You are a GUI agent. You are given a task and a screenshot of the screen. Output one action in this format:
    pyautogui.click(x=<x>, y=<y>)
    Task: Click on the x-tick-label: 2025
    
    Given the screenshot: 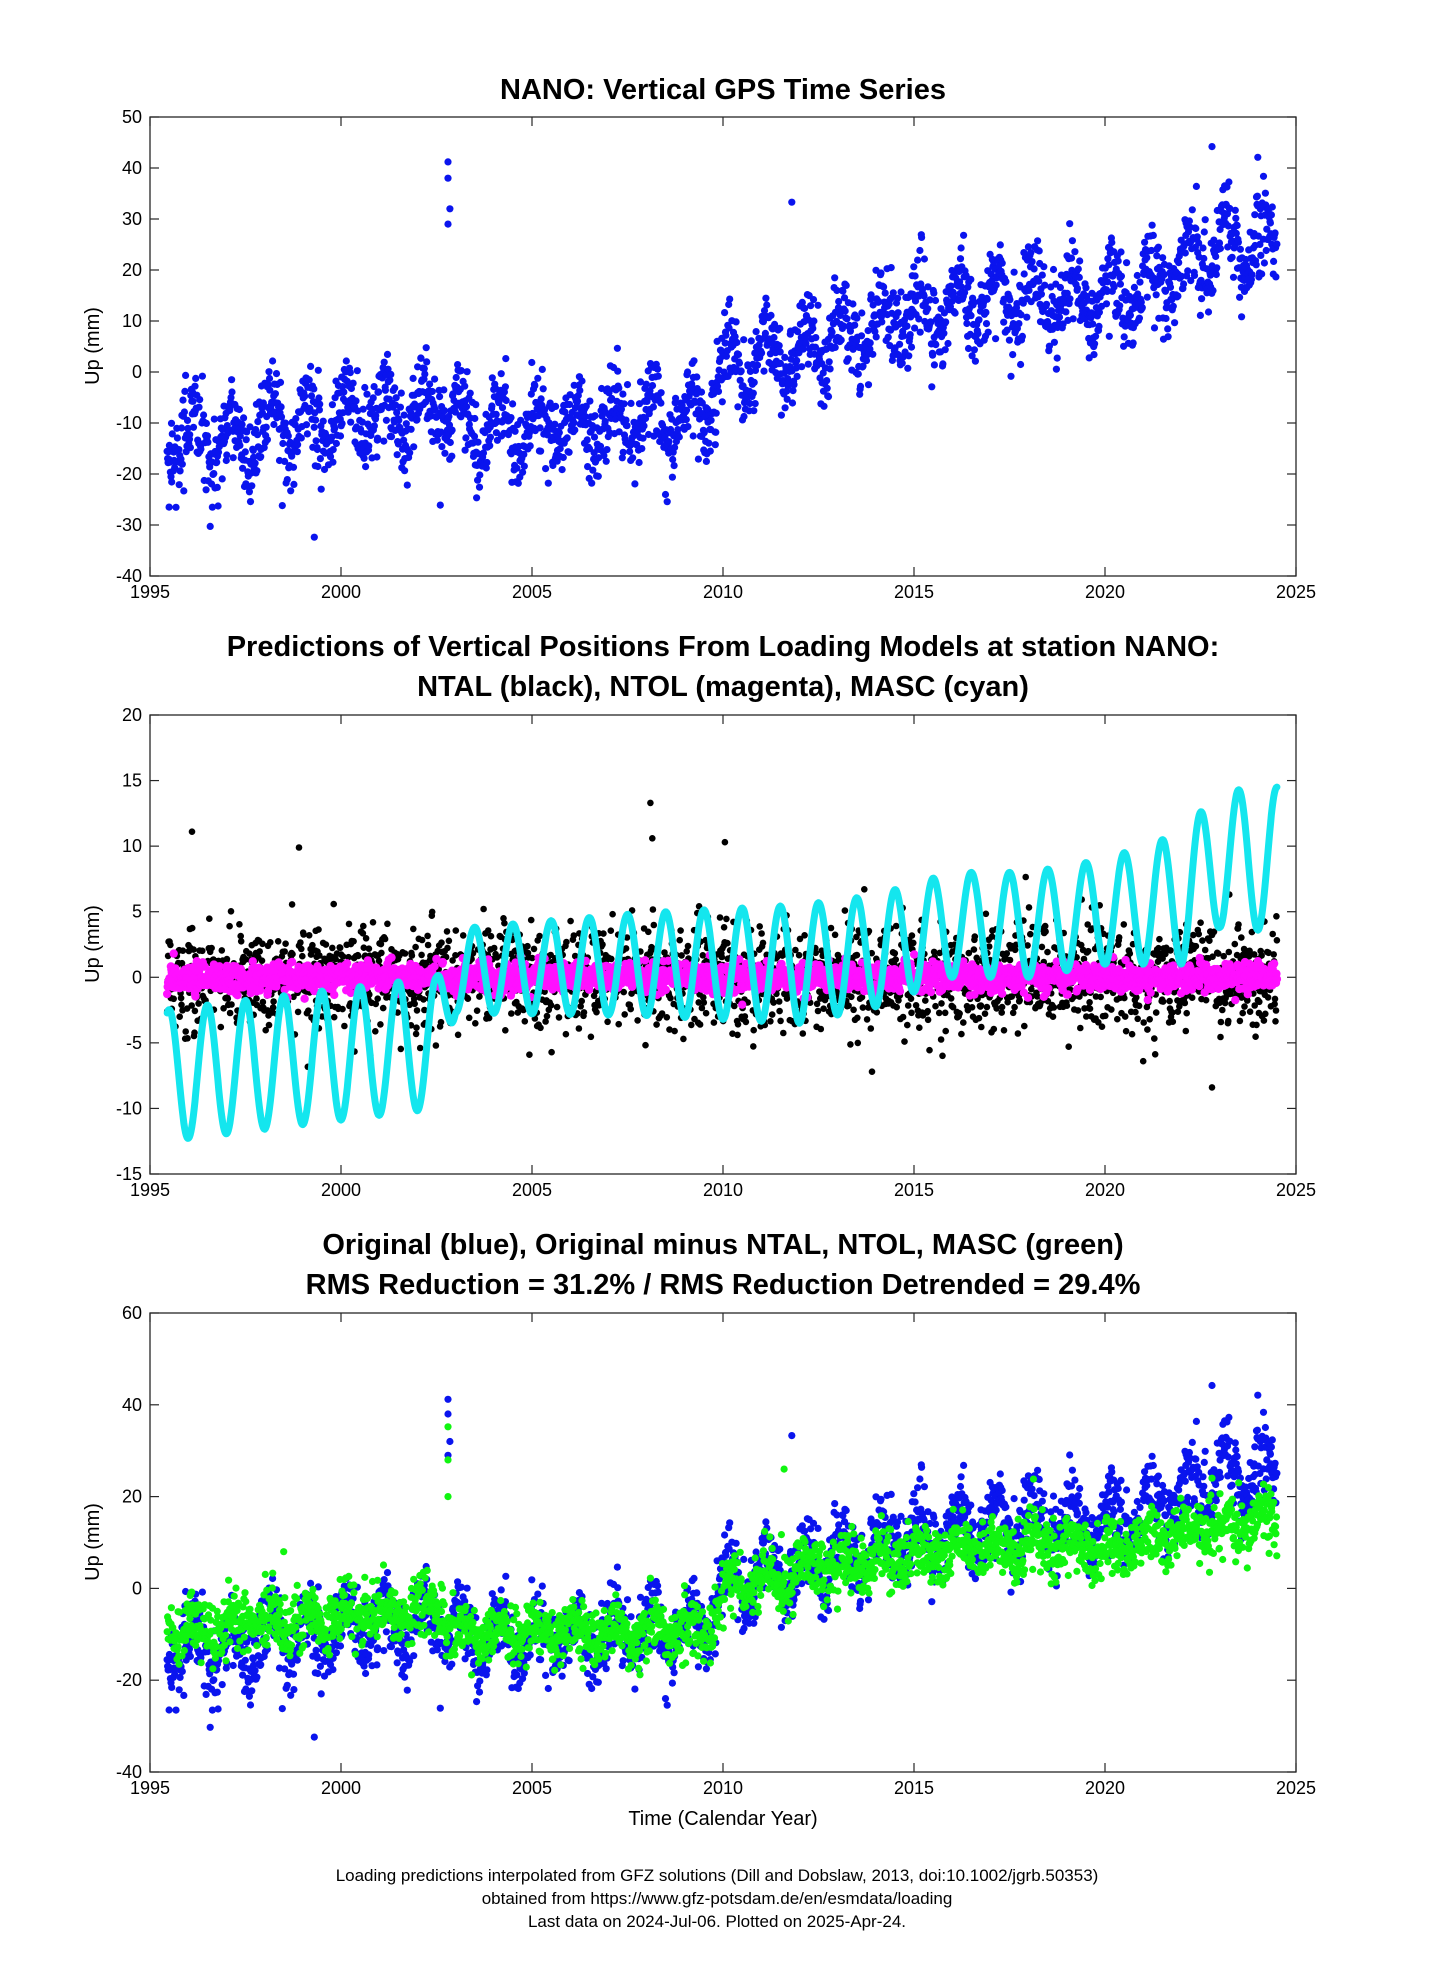 What is the action you would take?
    pyautogui.click(x=1296, y=592)
    